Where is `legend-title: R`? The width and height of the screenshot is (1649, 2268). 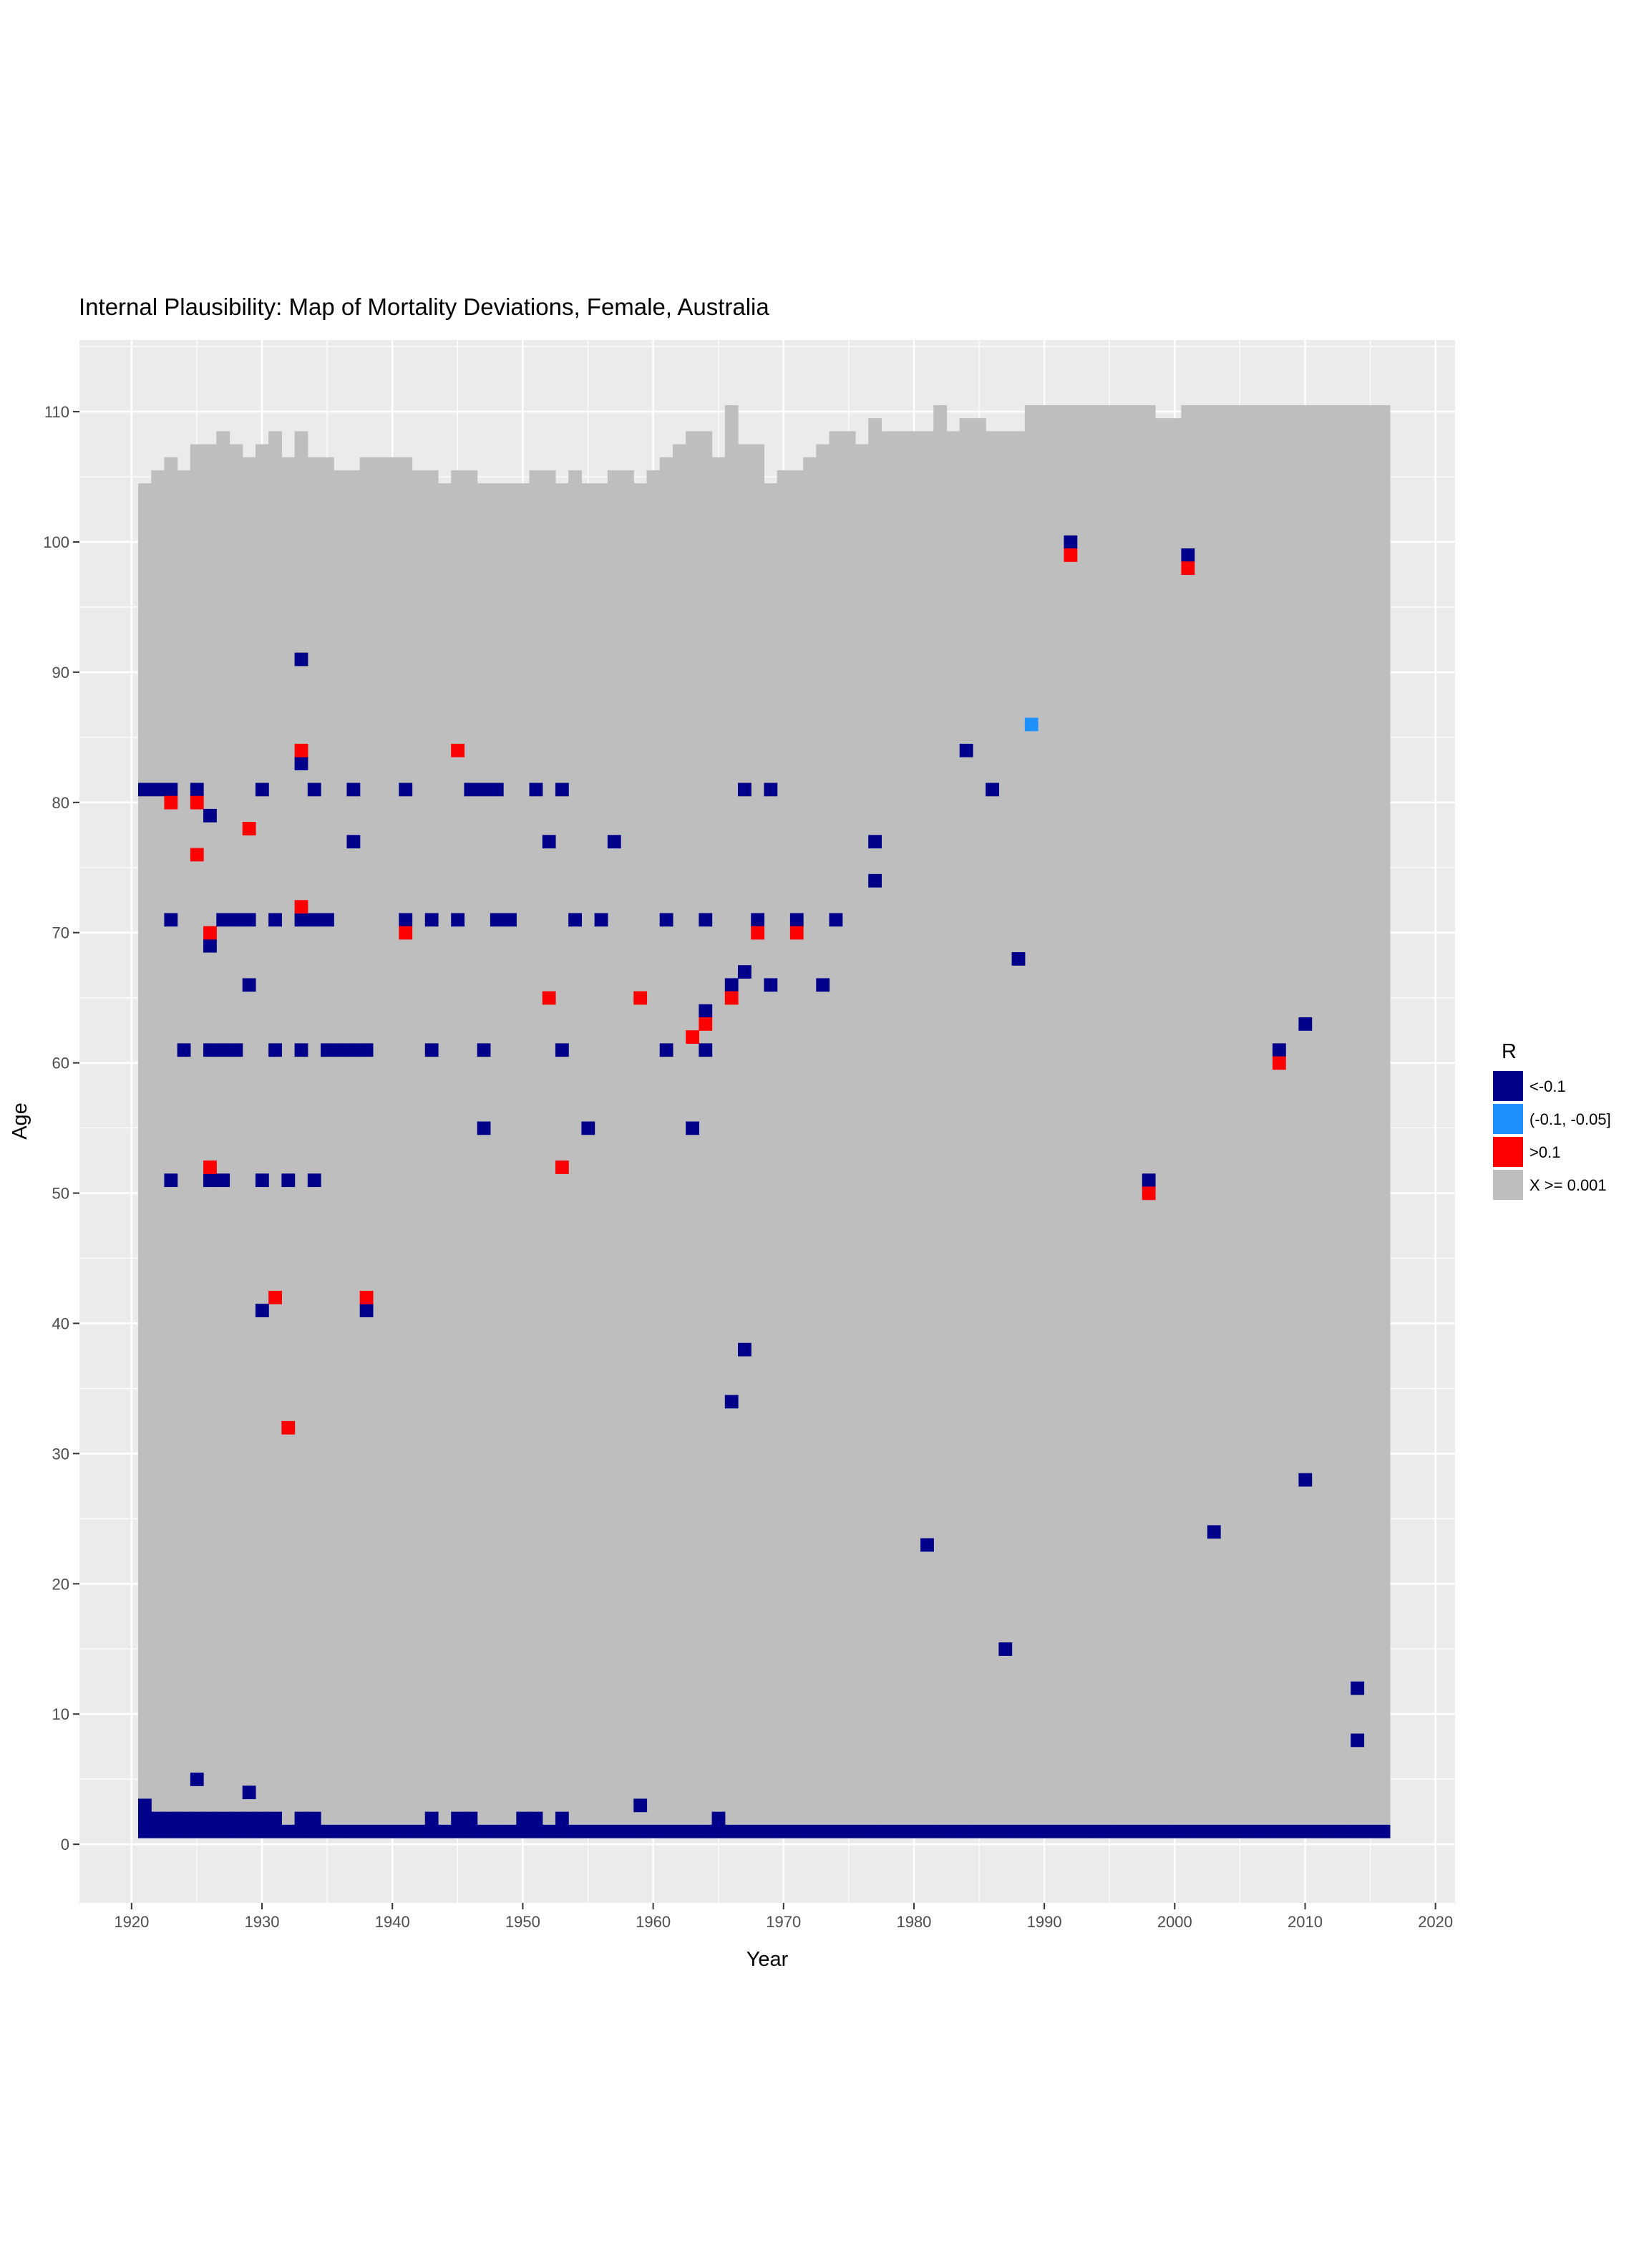 legend-title: R is located at coordinates (1509, 1051).